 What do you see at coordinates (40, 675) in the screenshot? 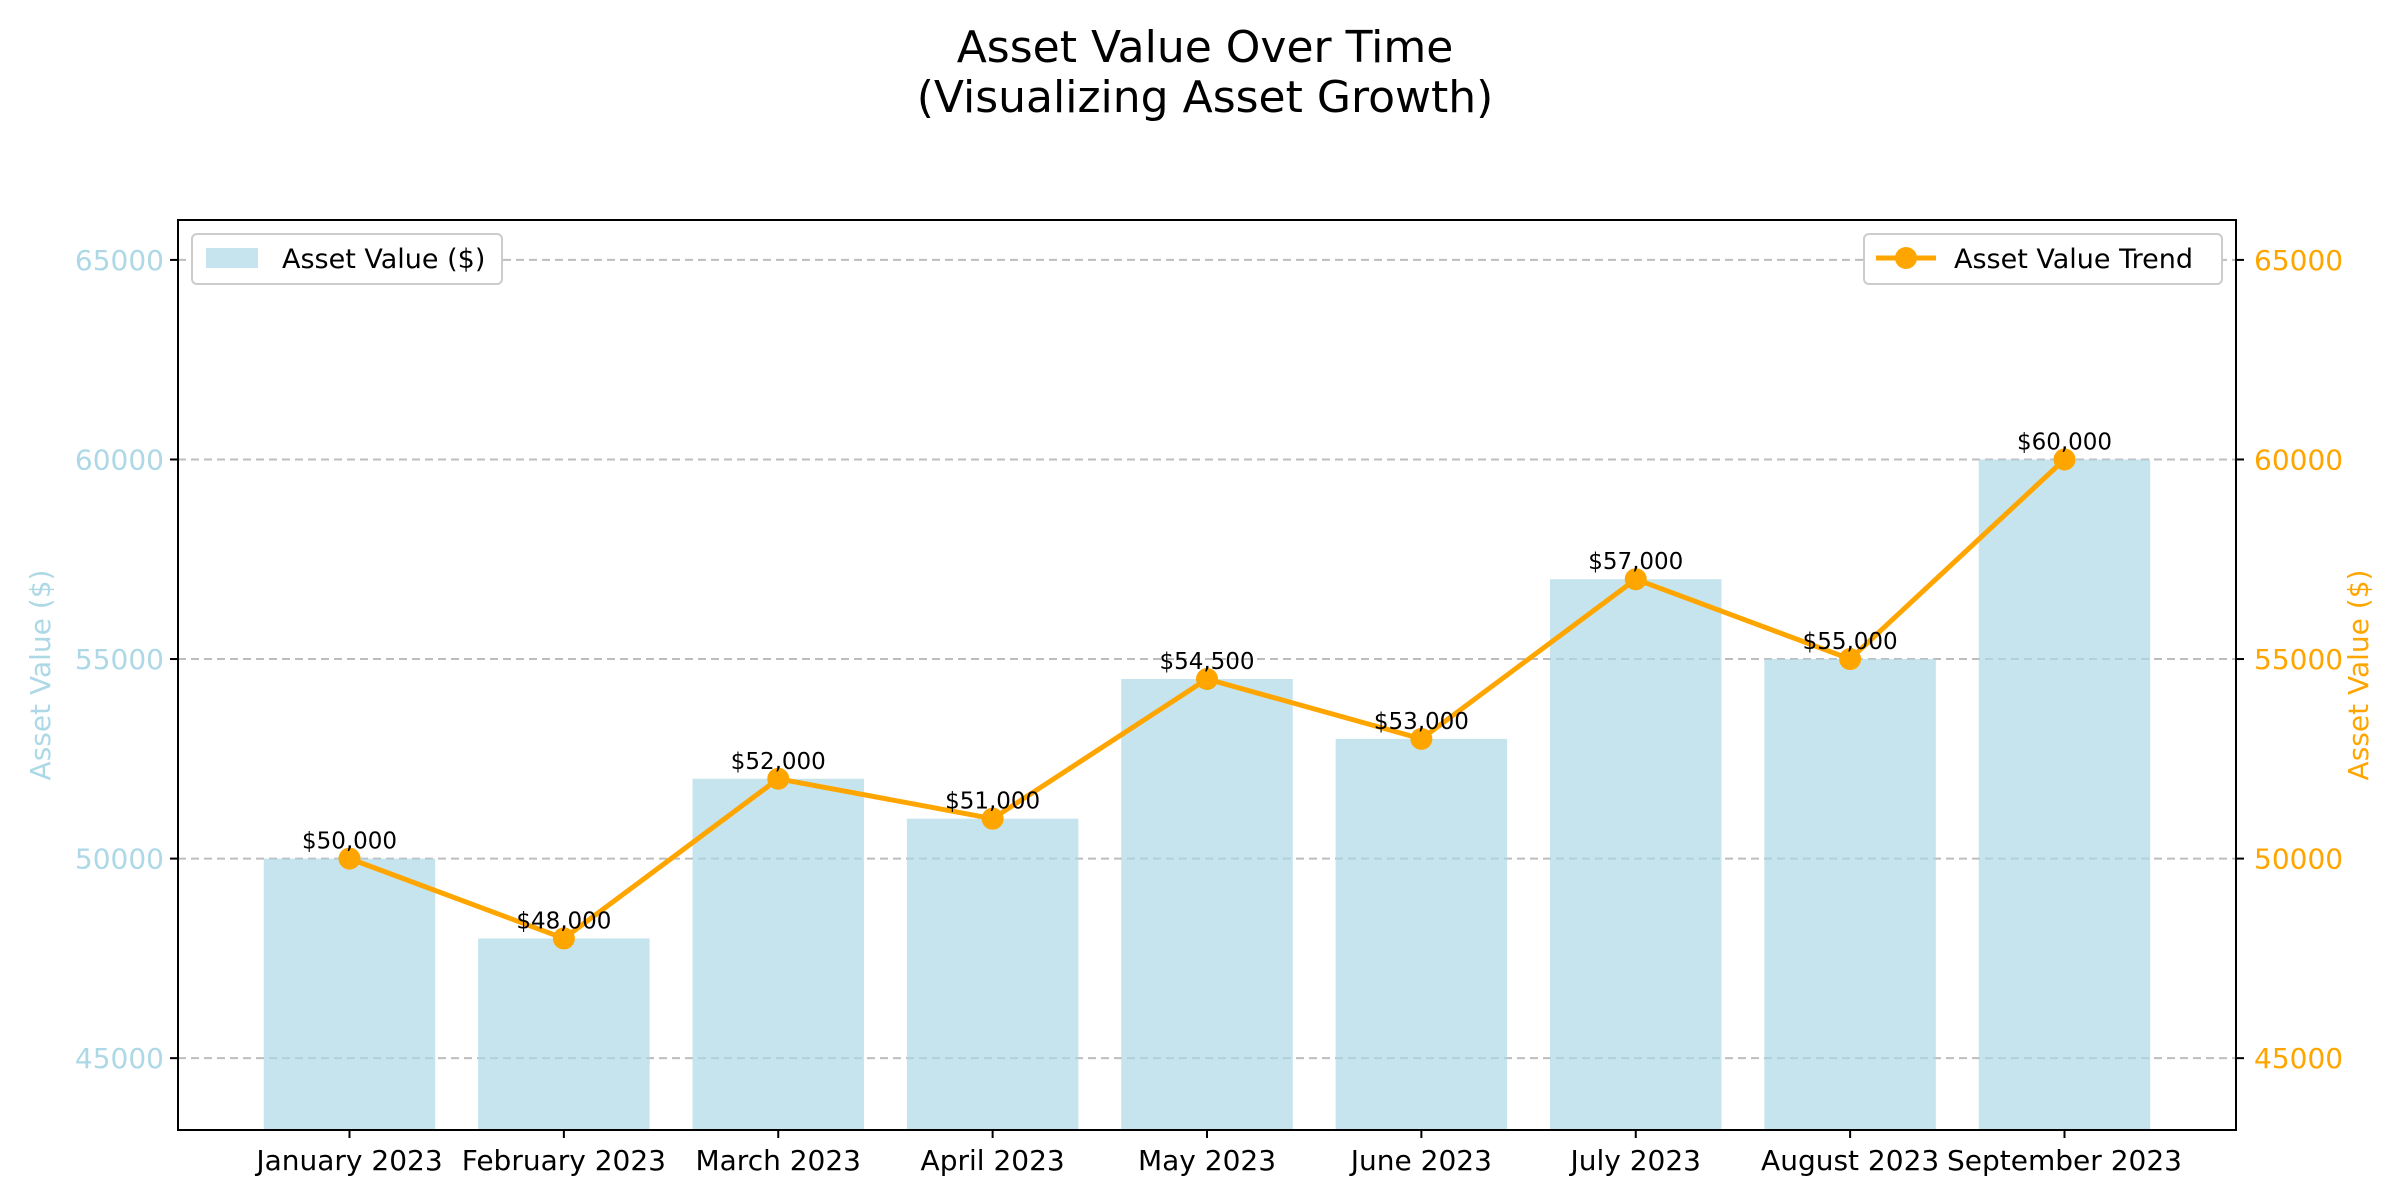
I see `y-axis-label-left: Asset Value ($)` at bounding box center [40, 675].